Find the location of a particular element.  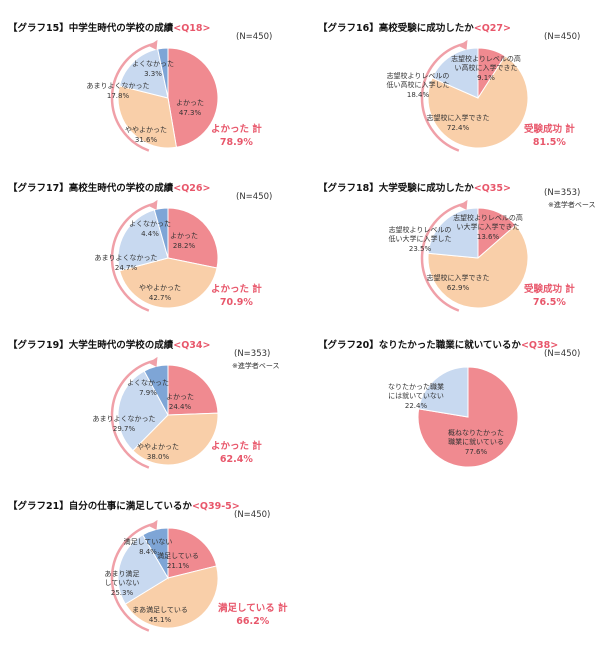

total-summary: よかった 計 62.4% is located at coordinates (236, 453).